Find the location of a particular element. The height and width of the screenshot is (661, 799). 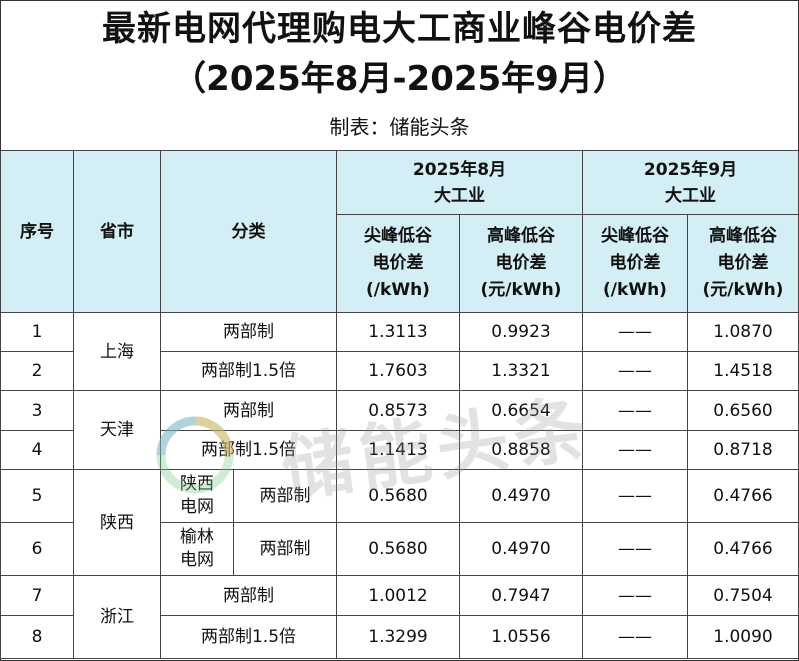

hdr-a2: 电价差 is located at coordinates (398, 263).